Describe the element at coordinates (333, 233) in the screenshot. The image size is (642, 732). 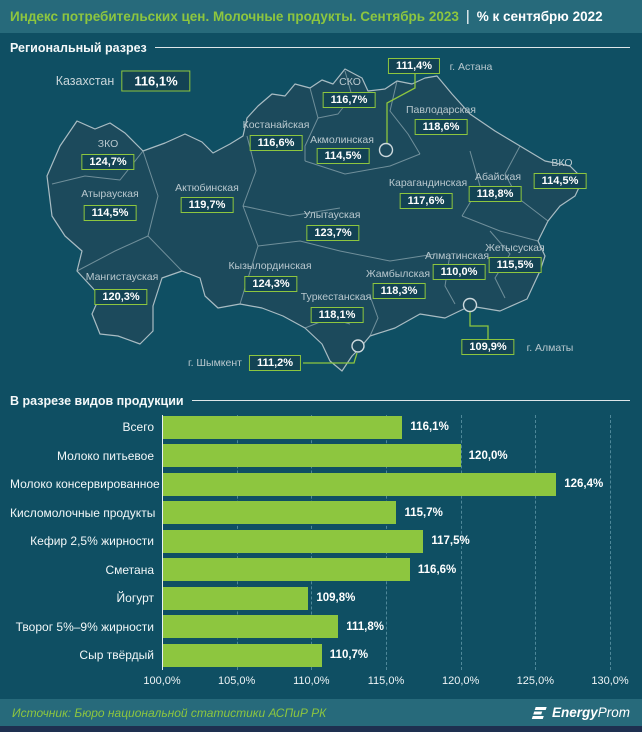
I see `region-value-badge-ulytau: 123,7%` at that location.